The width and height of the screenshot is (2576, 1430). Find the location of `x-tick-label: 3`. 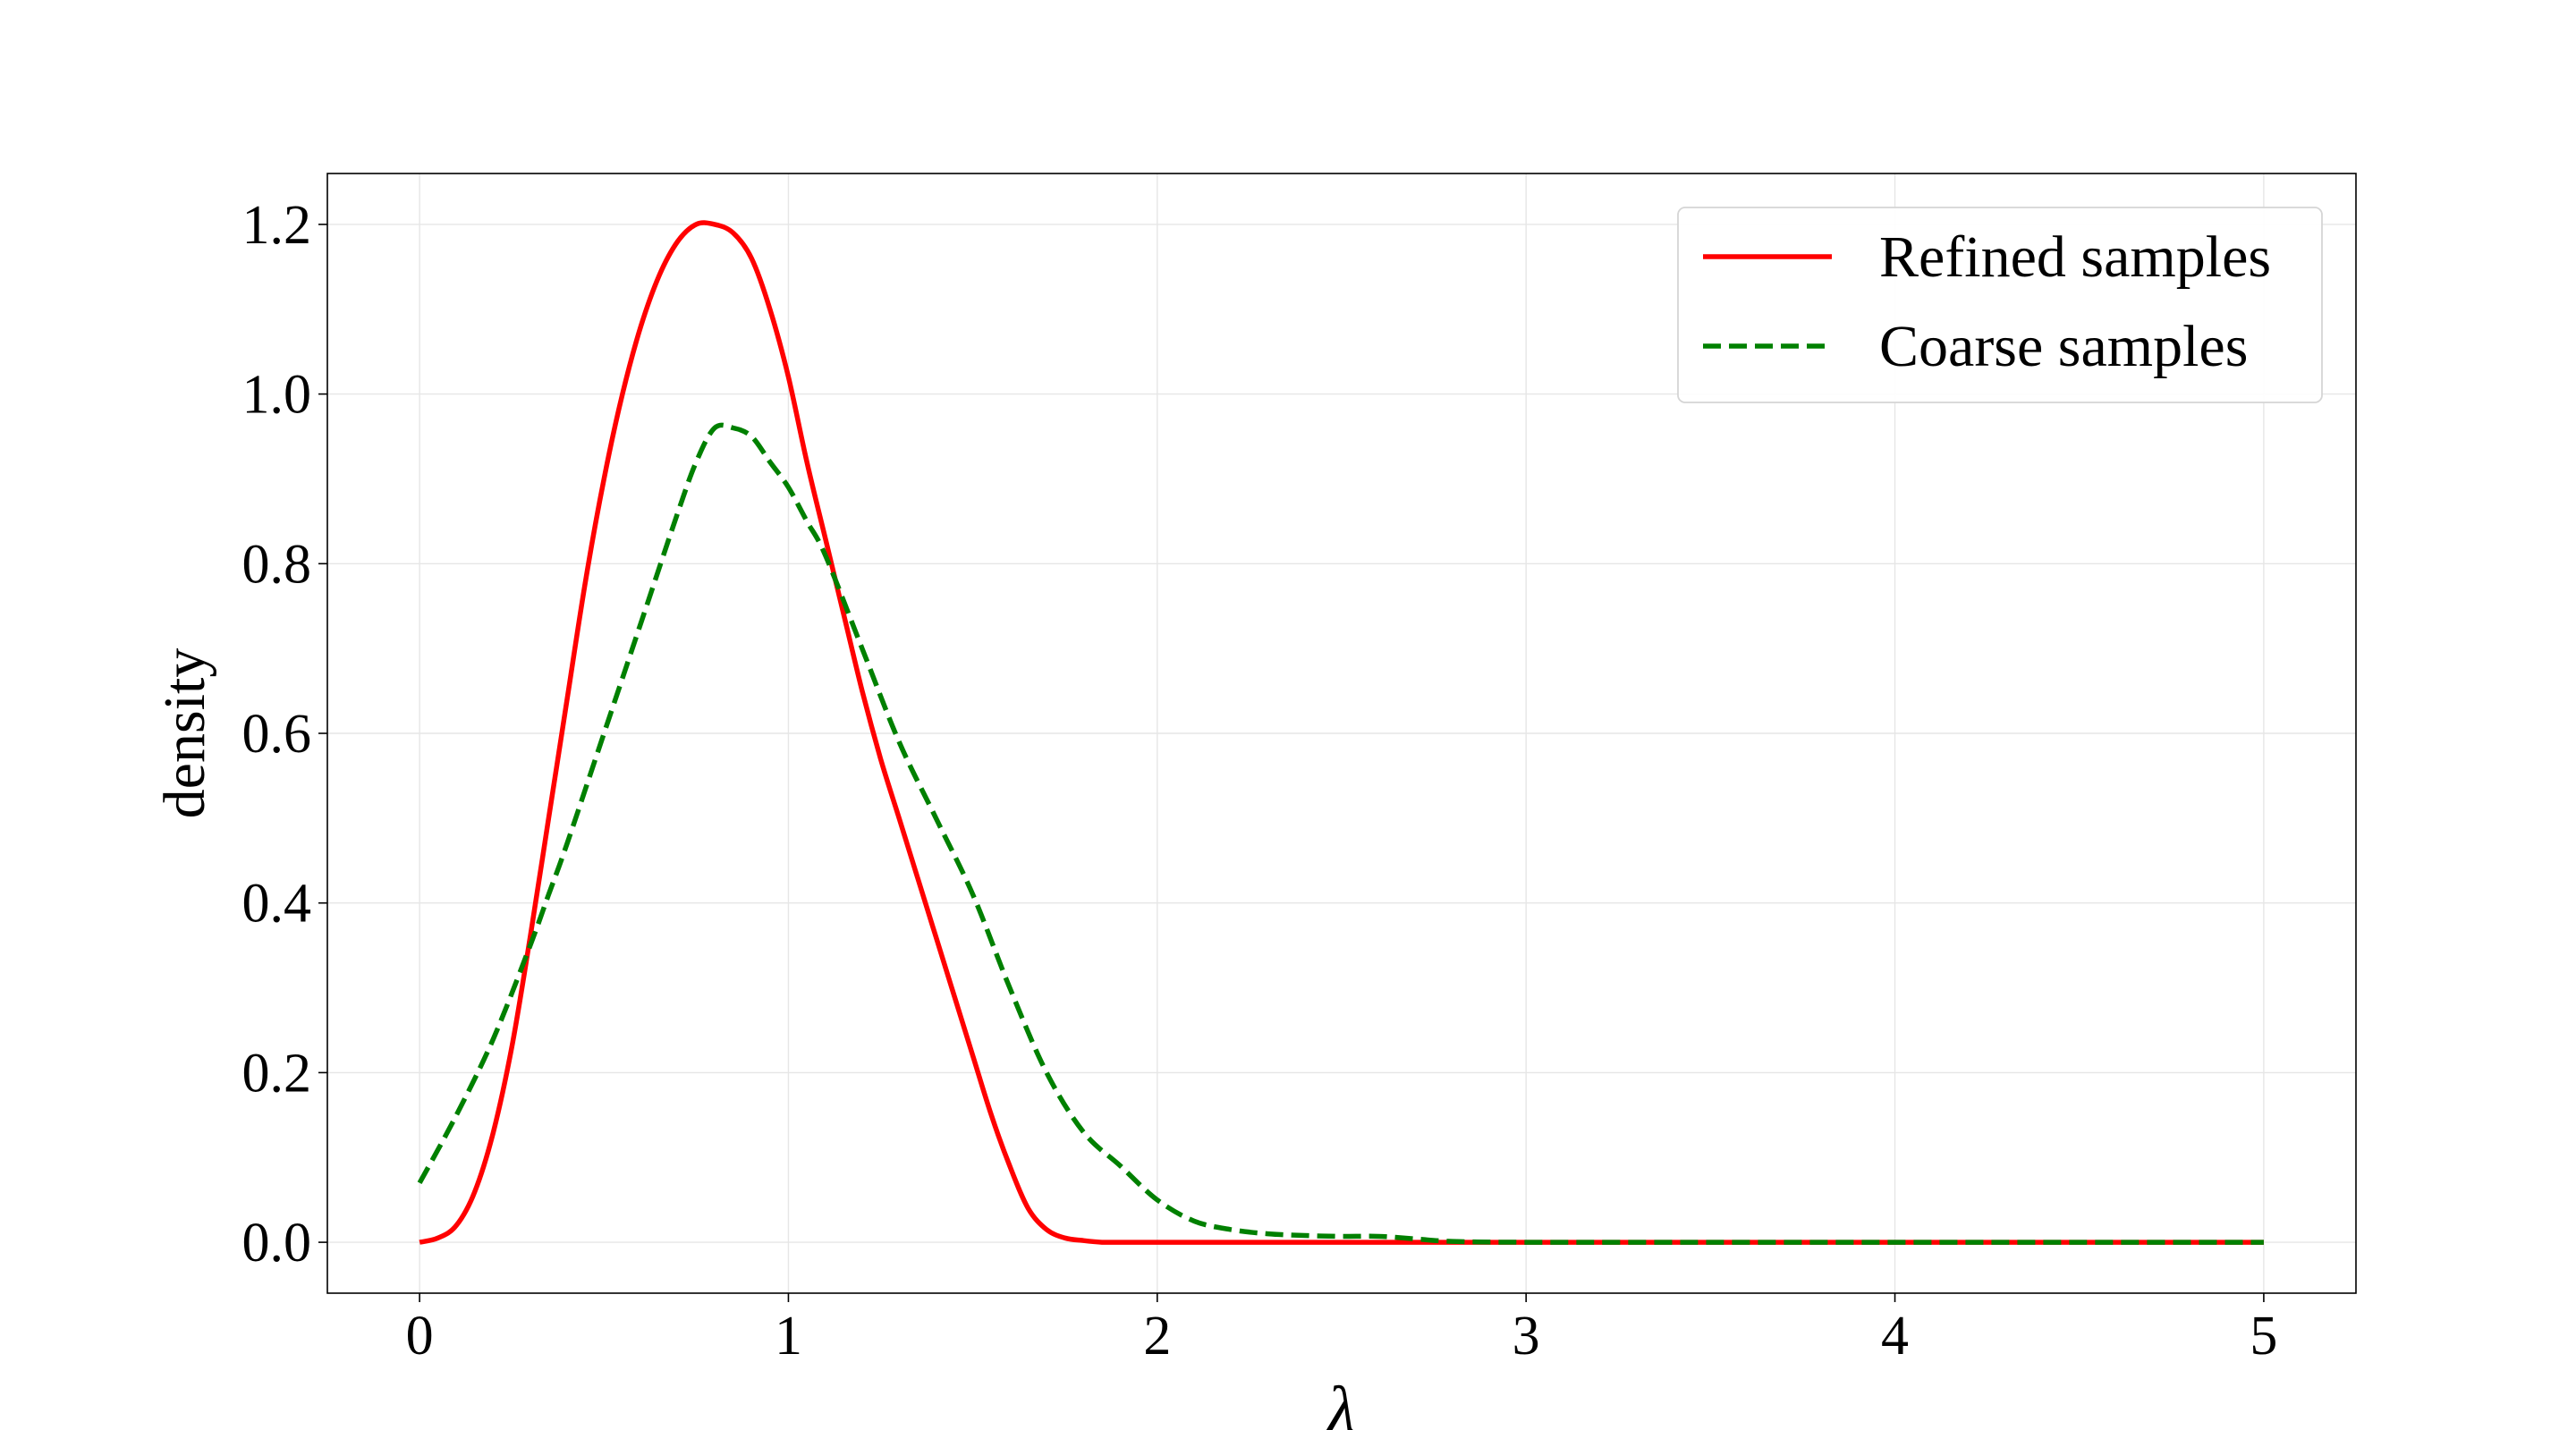

x-tick-label: 3 is located at coordinates (1526, 1336).